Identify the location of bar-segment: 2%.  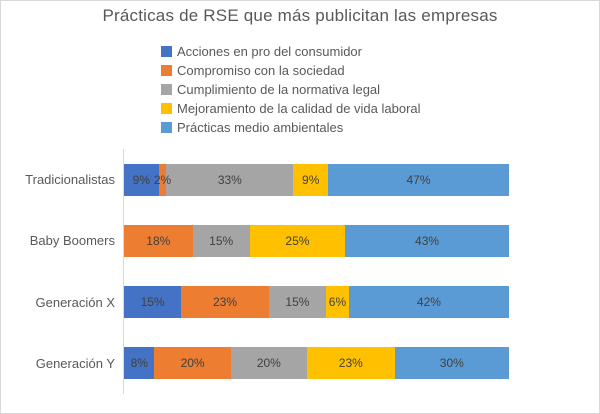
(162, 179).